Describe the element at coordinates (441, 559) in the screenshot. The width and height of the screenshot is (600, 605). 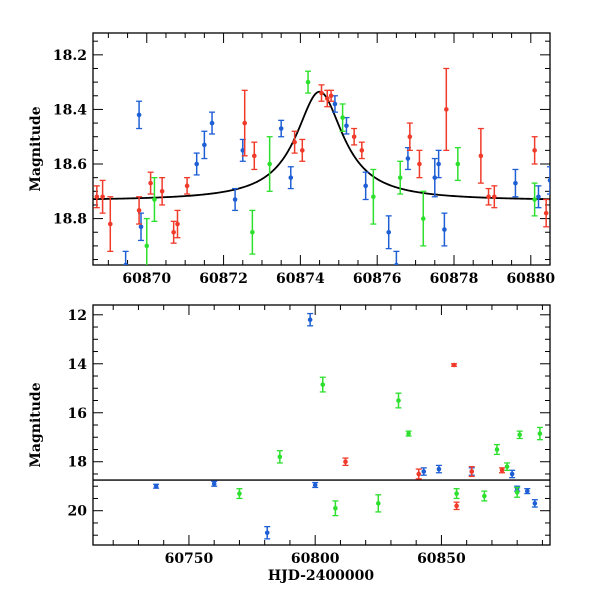
I see `bottom-x-tick-label: 60850` at that location.